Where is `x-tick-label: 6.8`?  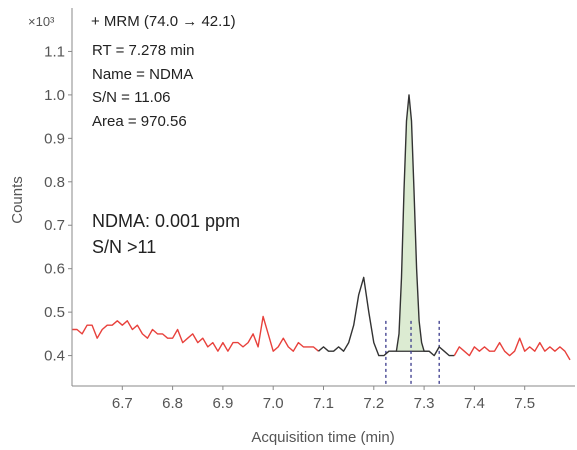
x-tick-label: 6.8 is located at coordinates (172, 403).